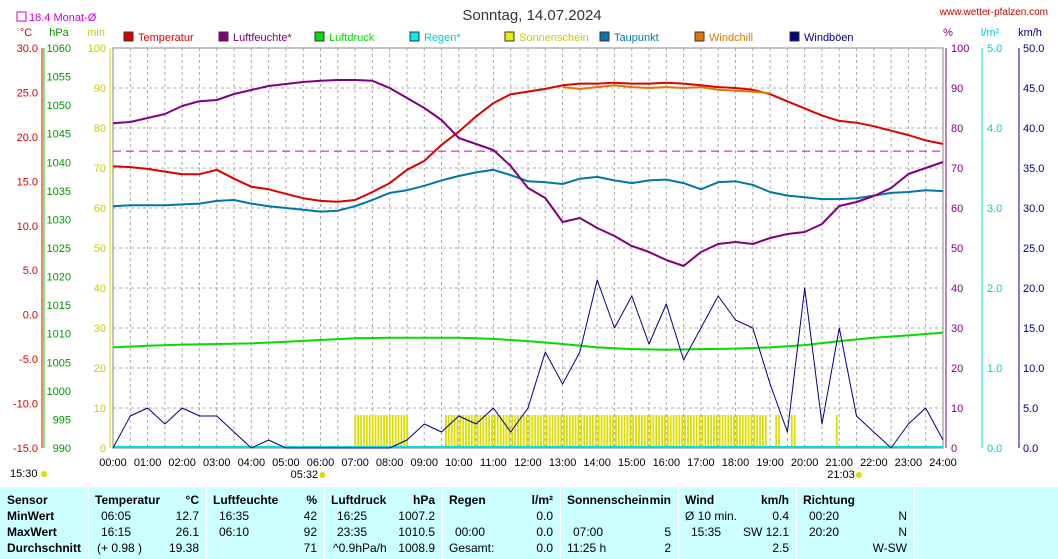 The width and height of the screenshot is (1058, 559). What do you see at coordinates (839, 463) in the screenshot?
I see `x-tick-label: 21:00` at bounding box center [839, 463].